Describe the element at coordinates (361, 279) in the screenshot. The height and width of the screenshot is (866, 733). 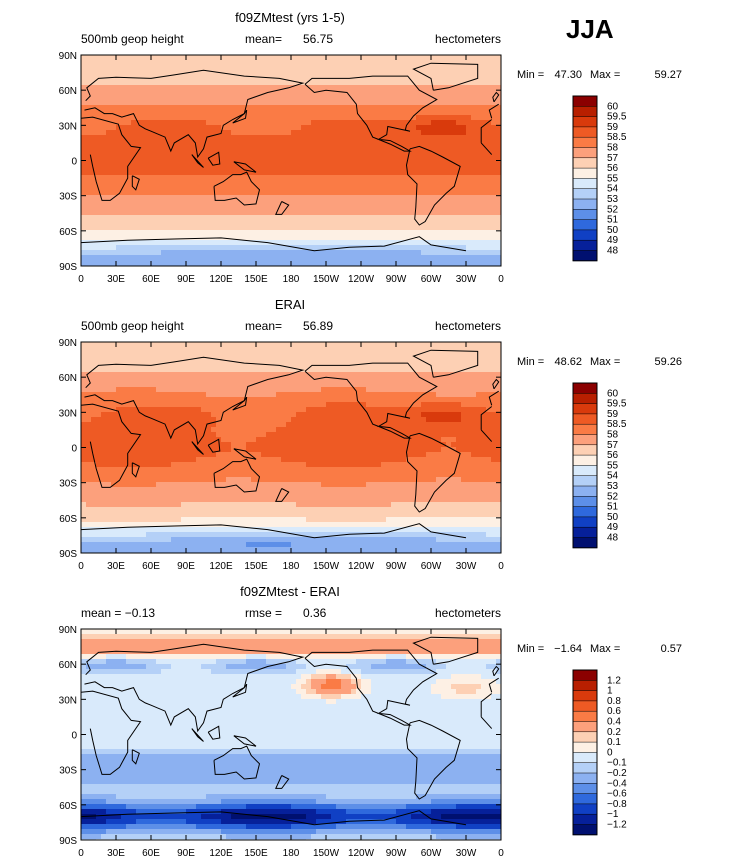
I see `x-tick-label: 120W` at that location.